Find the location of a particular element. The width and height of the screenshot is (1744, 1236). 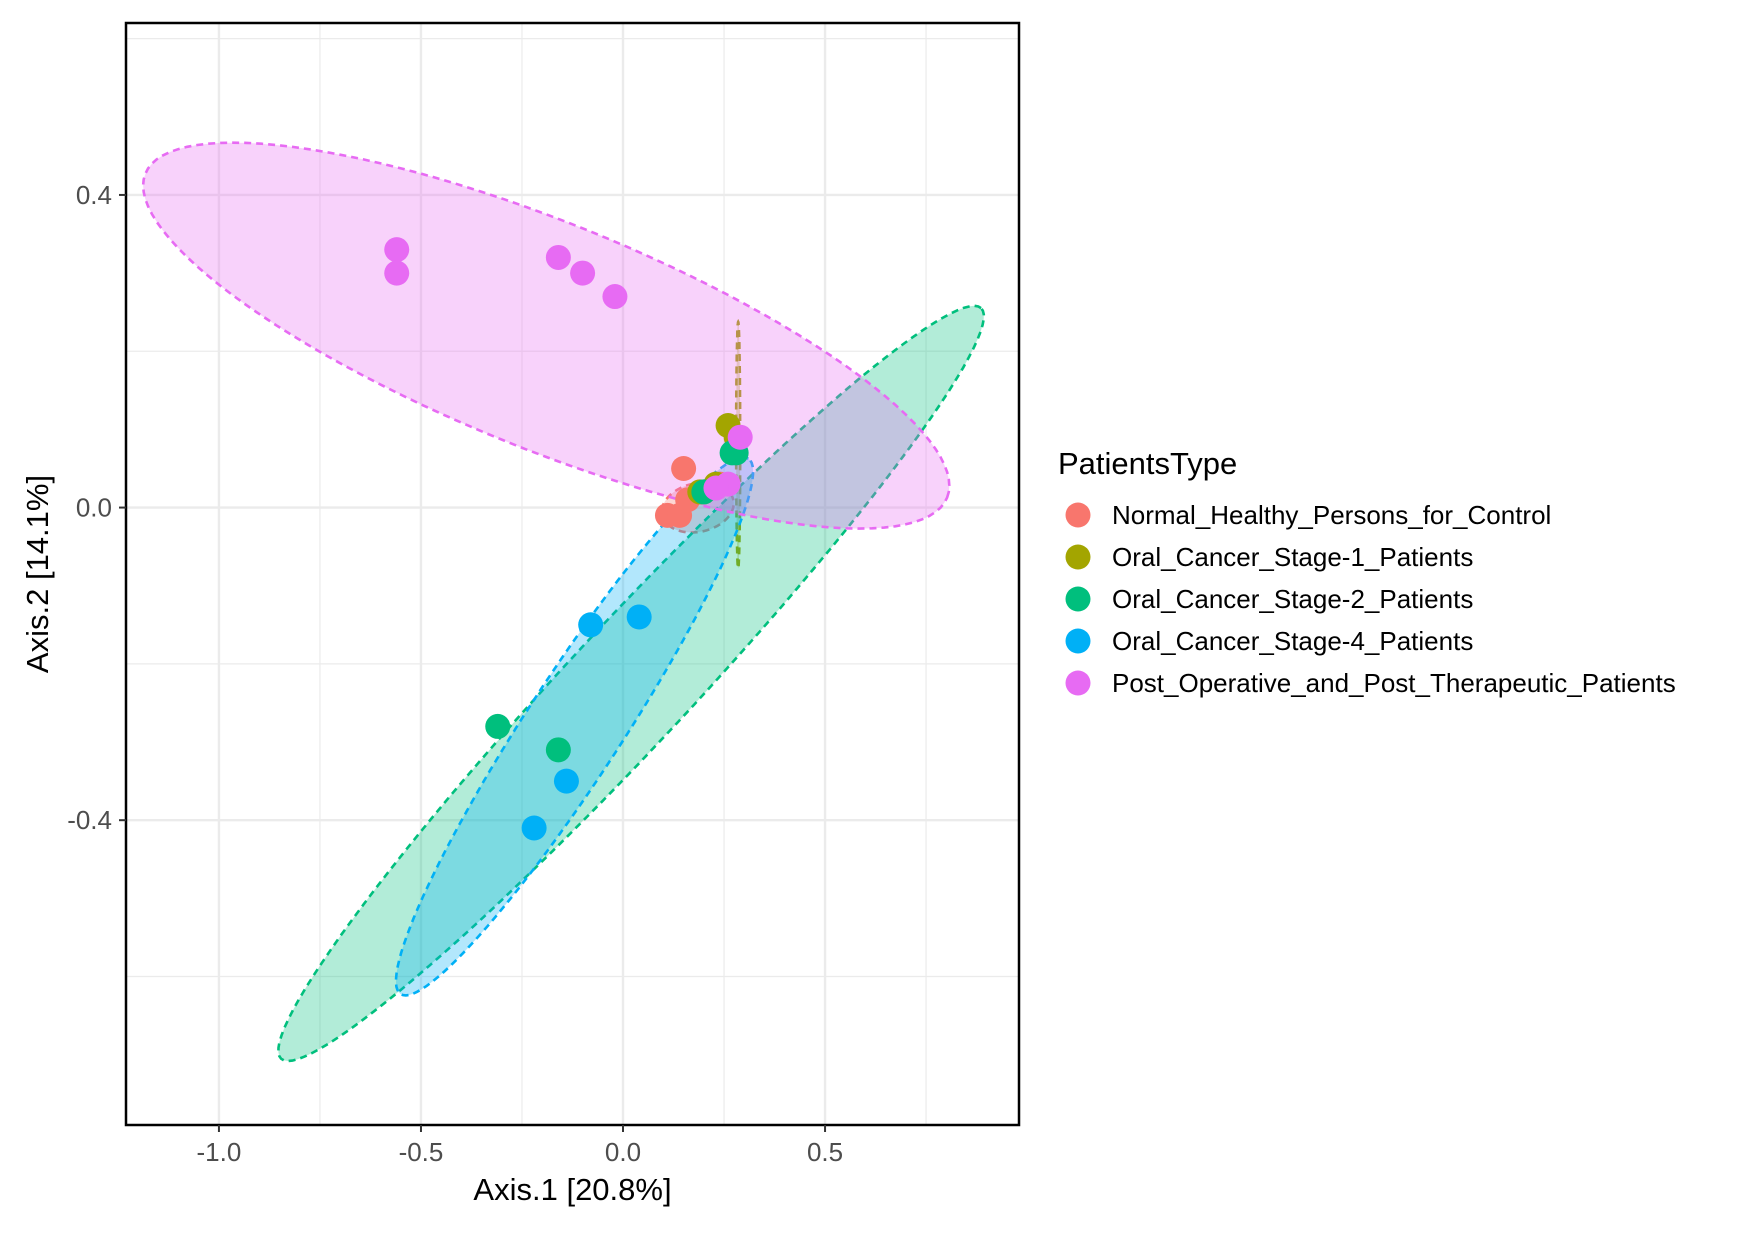

ellipse-oral-cancer-stage-4-patients is located at coordinates (574, 726).